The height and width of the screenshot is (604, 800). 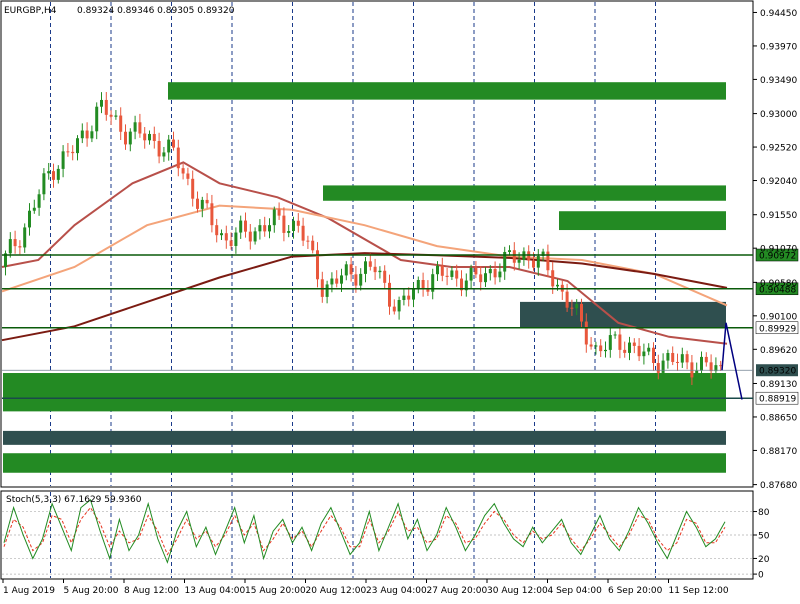 I want to click on y-tick-label: 0.88170, so click(x=778, y=452).